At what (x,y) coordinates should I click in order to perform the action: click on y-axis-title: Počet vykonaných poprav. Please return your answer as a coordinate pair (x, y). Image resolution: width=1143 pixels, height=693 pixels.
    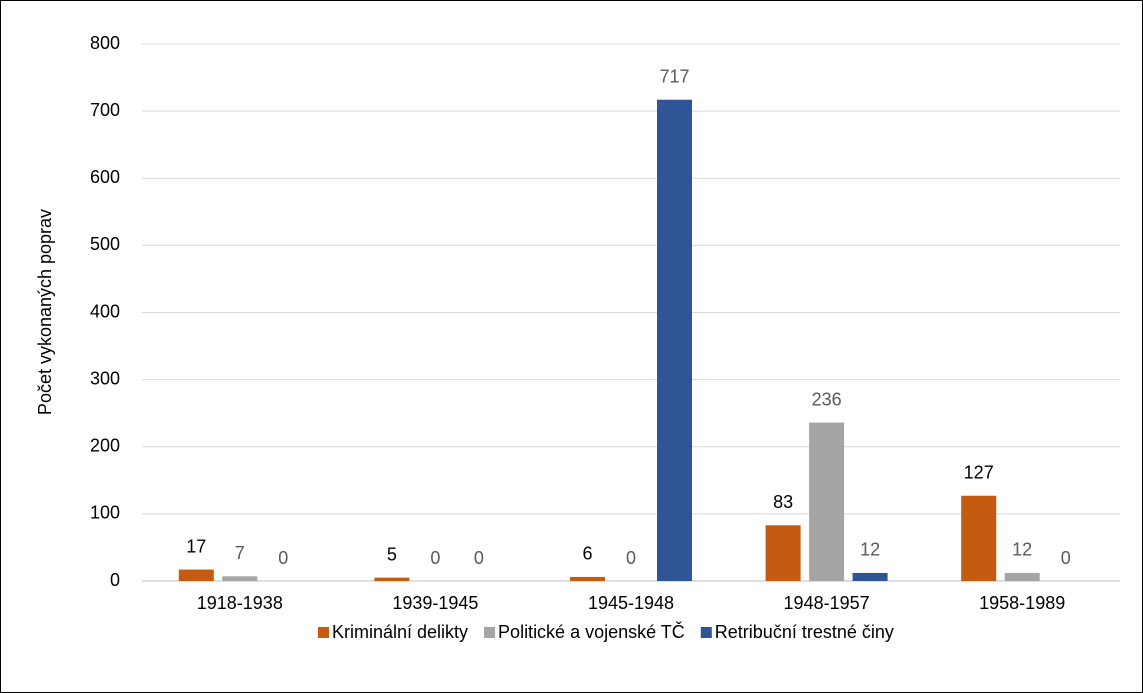
    Looking at the image, I should click on (45, 312).